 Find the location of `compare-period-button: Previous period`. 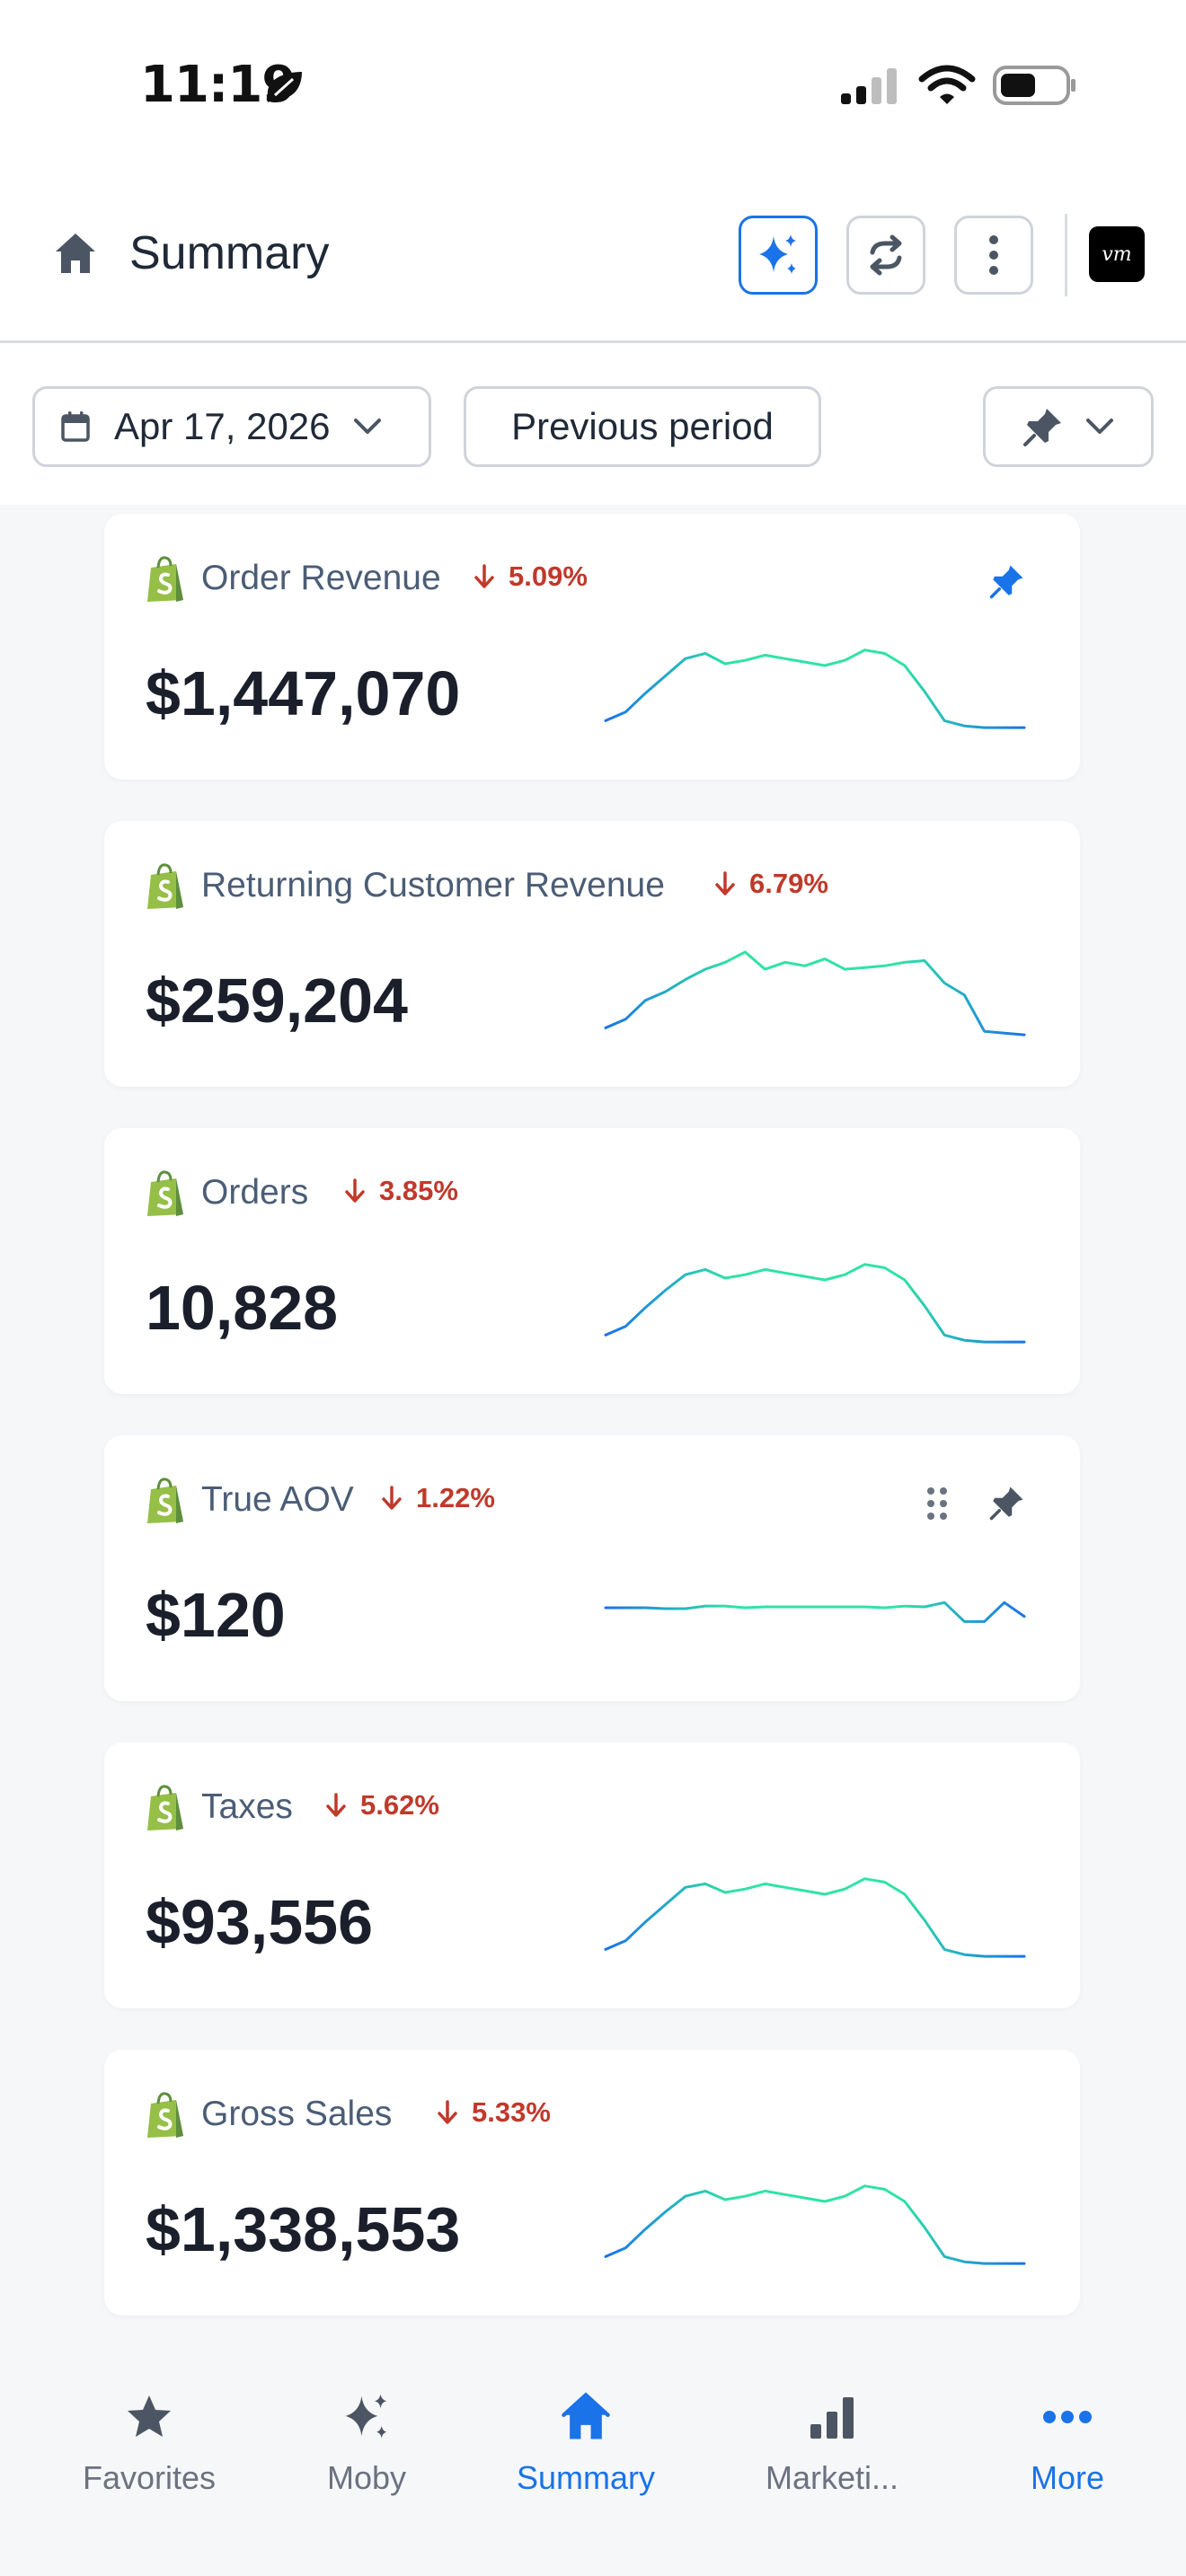

compare-period-button: Previous period is located at coordinates (642, 426).